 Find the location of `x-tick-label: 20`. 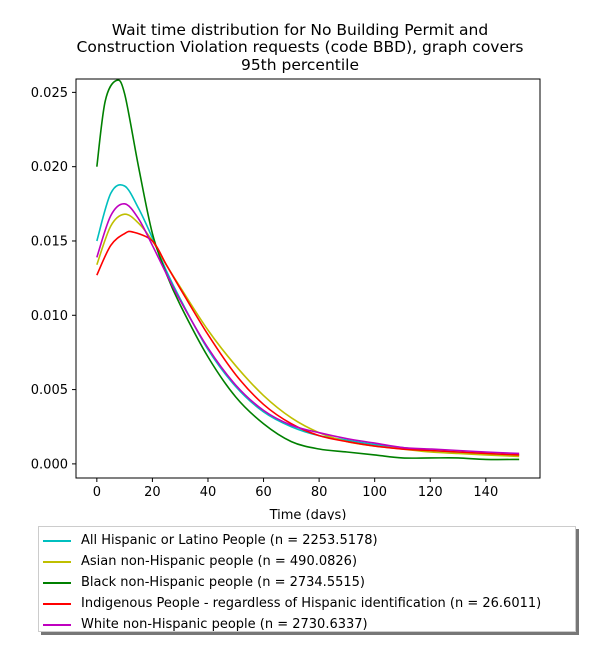

x-tick-label: 20 is located at coordinates (152, 492).